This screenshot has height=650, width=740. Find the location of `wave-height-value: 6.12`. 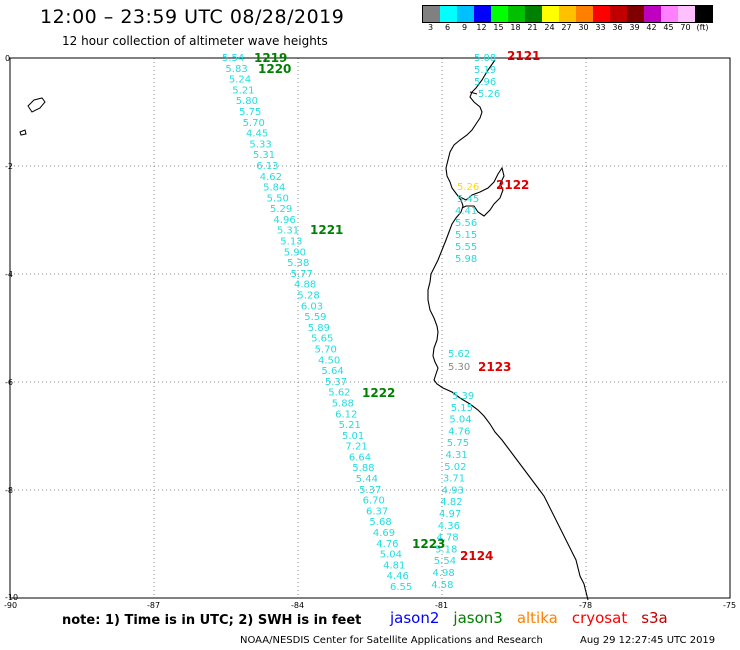

wave-height-value: 6.12 is located at coordinates (346, 414).